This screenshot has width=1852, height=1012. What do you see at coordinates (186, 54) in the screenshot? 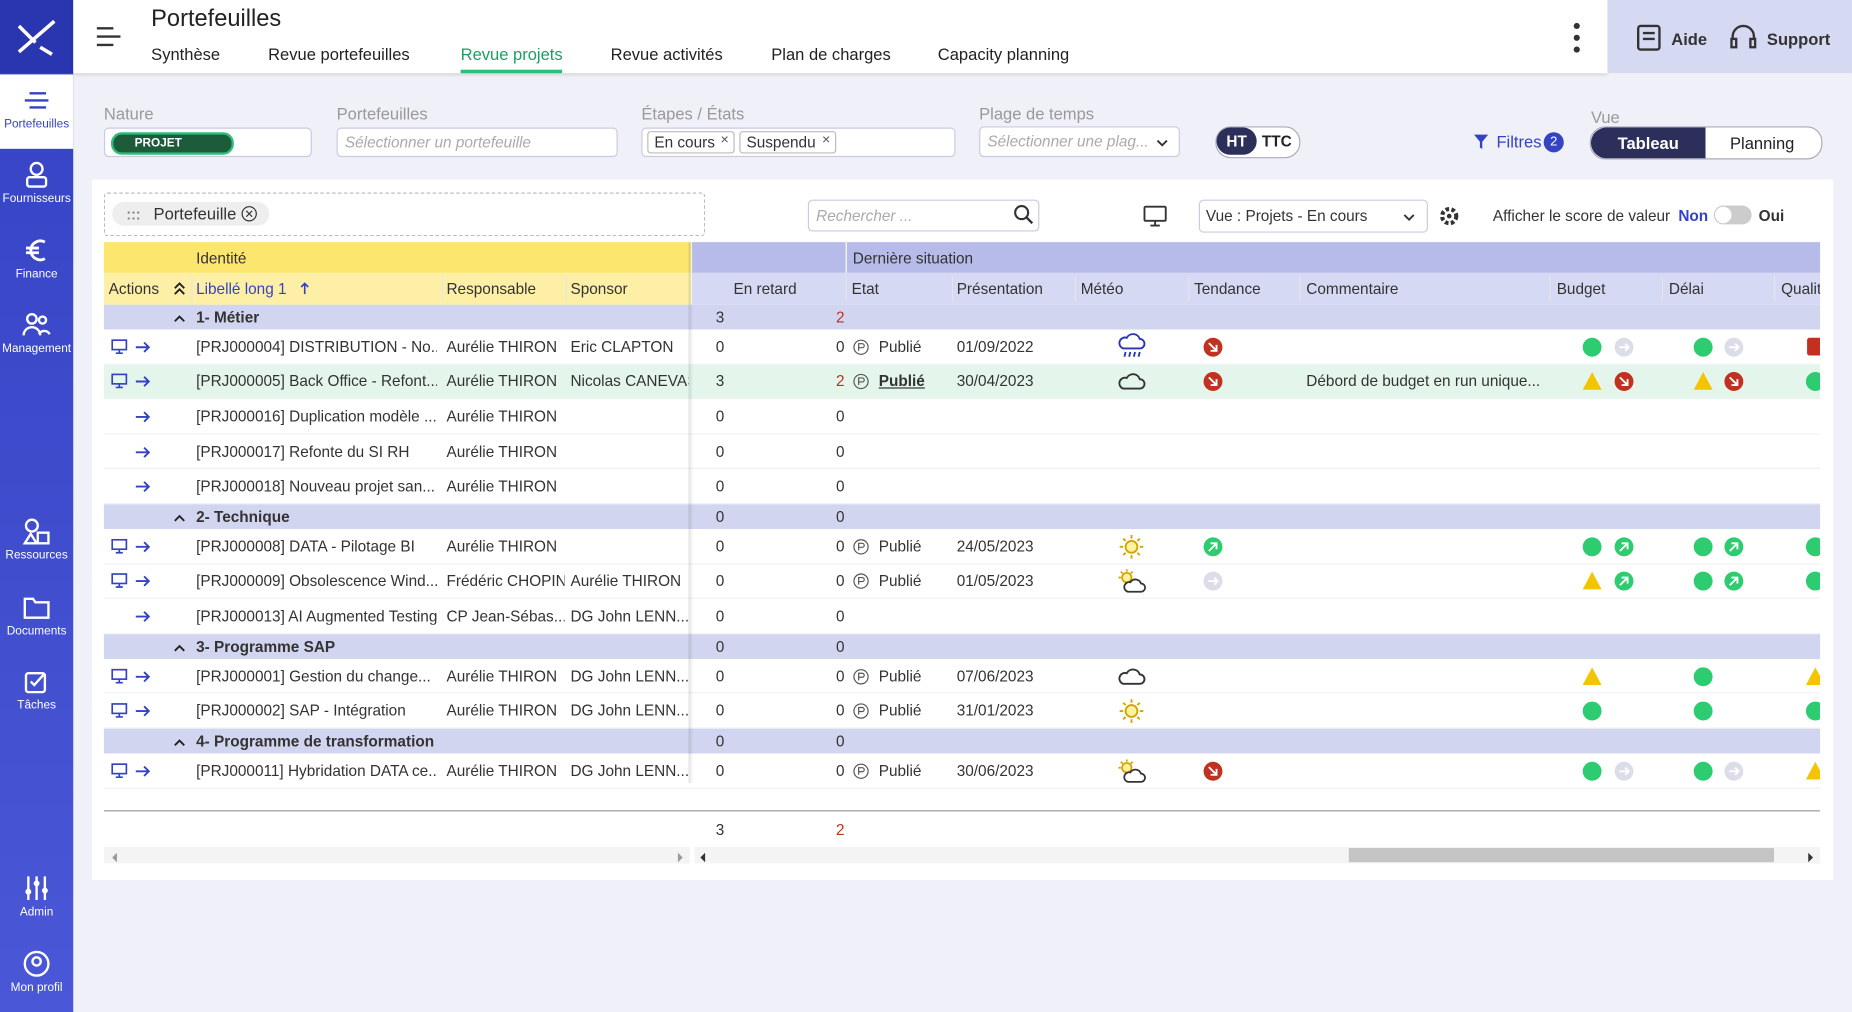
I see `nav-tab: Synthèse` at bounding box center [186, 54].